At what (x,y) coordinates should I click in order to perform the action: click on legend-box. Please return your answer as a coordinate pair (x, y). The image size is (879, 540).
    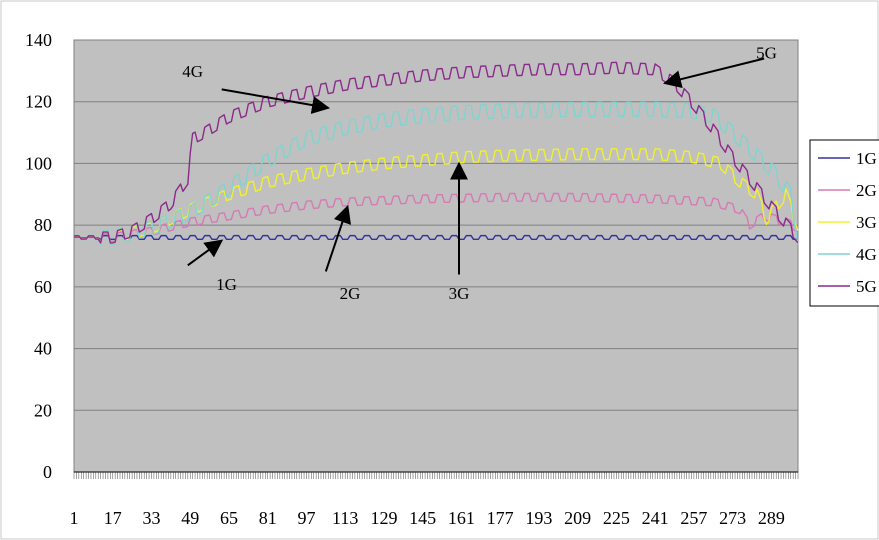
    Looking at the image, I should click on (844, 223).